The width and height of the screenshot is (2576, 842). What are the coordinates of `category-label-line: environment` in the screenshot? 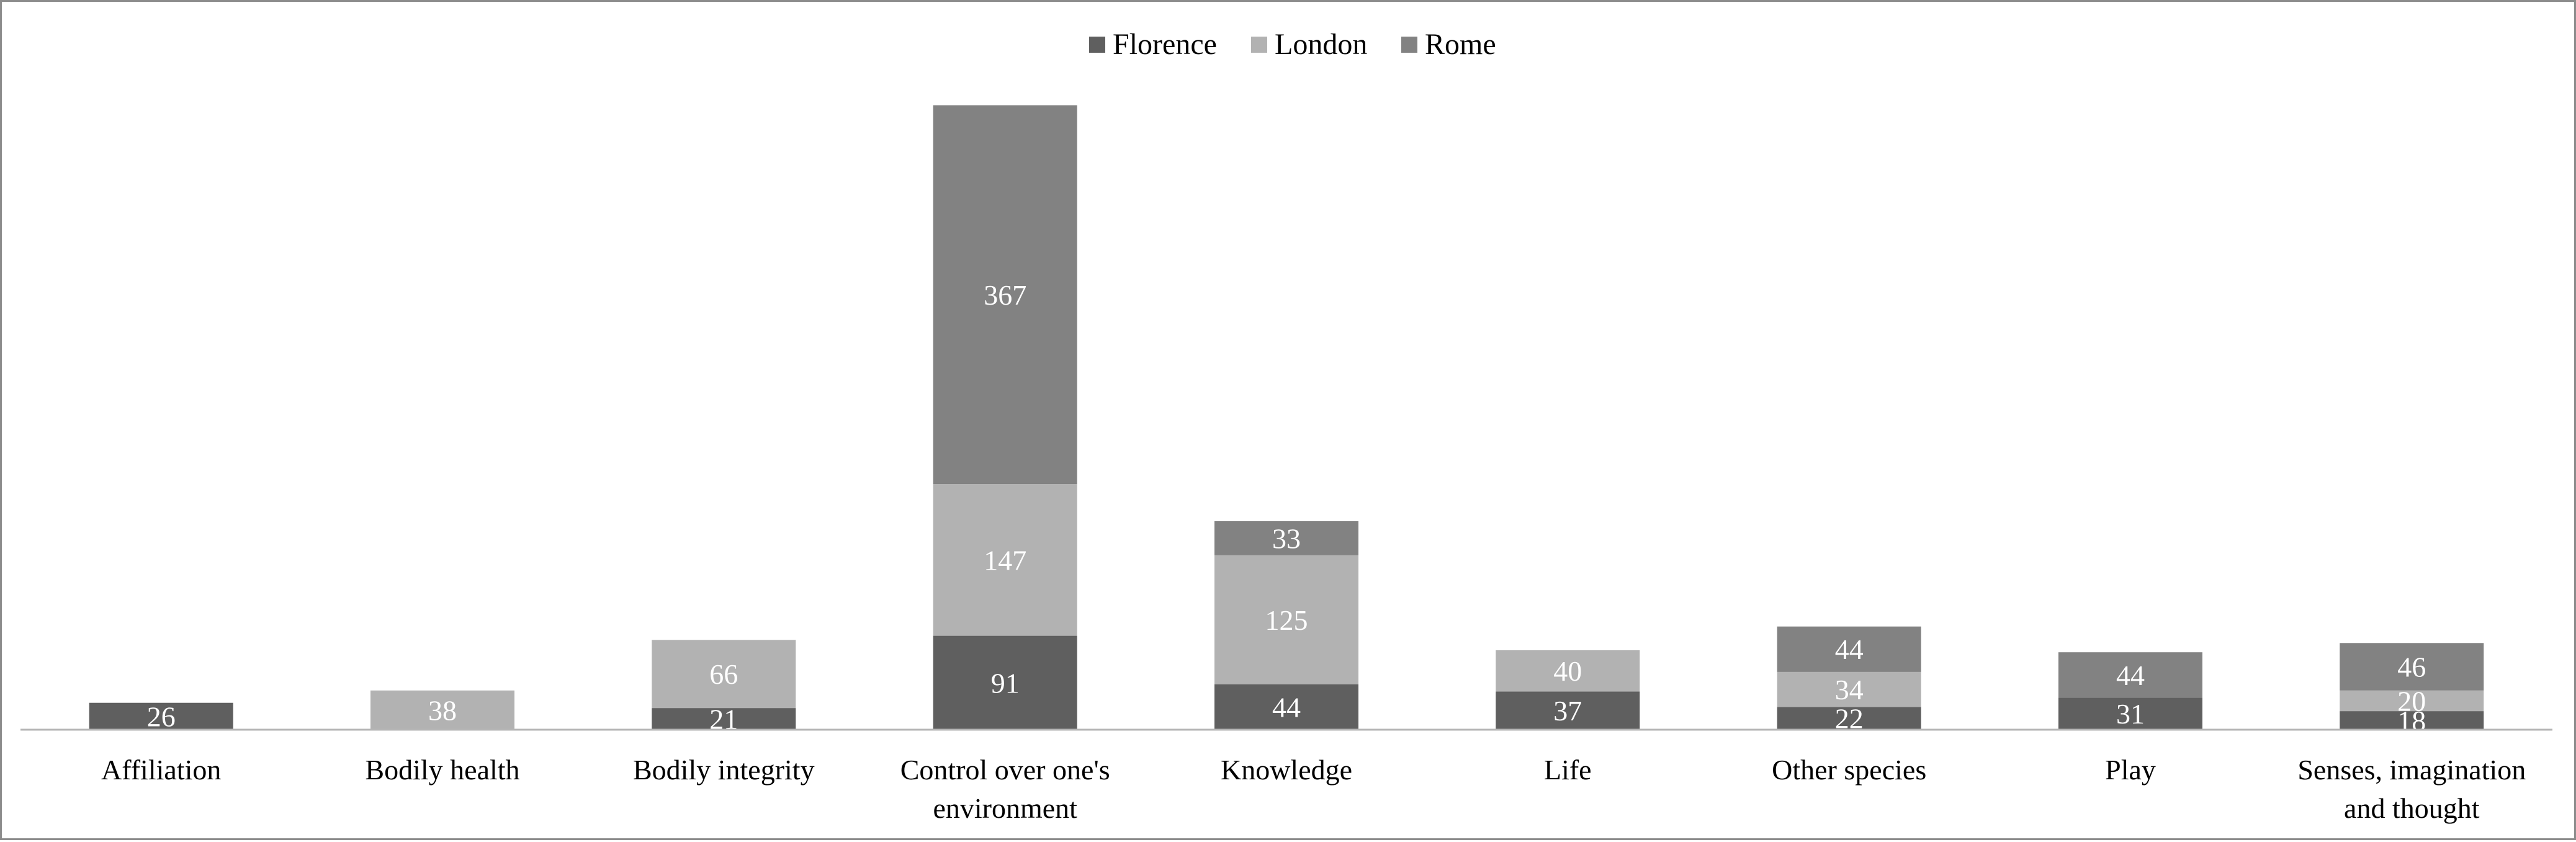 It's located at (1005, 808).